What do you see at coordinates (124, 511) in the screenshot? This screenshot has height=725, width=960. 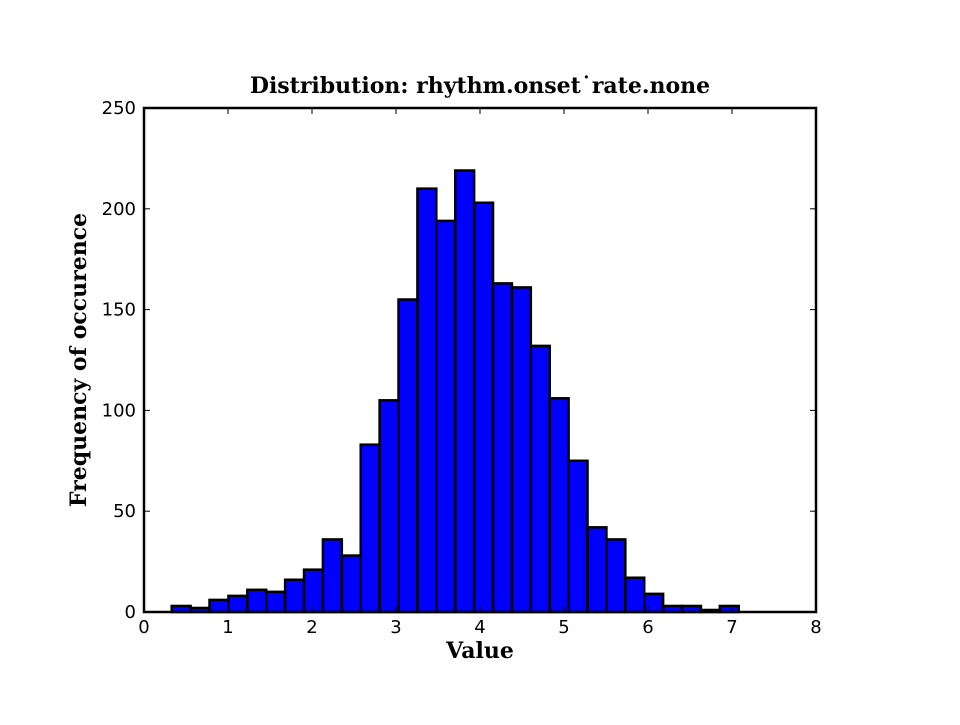 I see `y-tick-label: 50` at bounding box center [124, 511].